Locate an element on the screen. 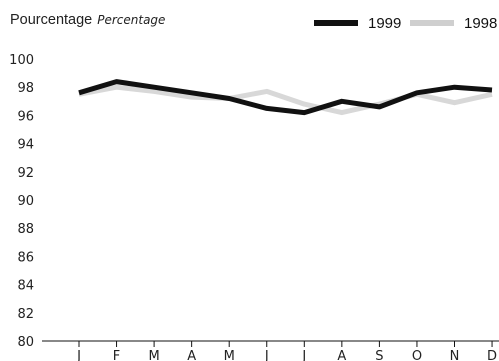 The height and width of the screenshot is (361, 499). y-tick-label-80: 80 is located at coordinates (25, 342).